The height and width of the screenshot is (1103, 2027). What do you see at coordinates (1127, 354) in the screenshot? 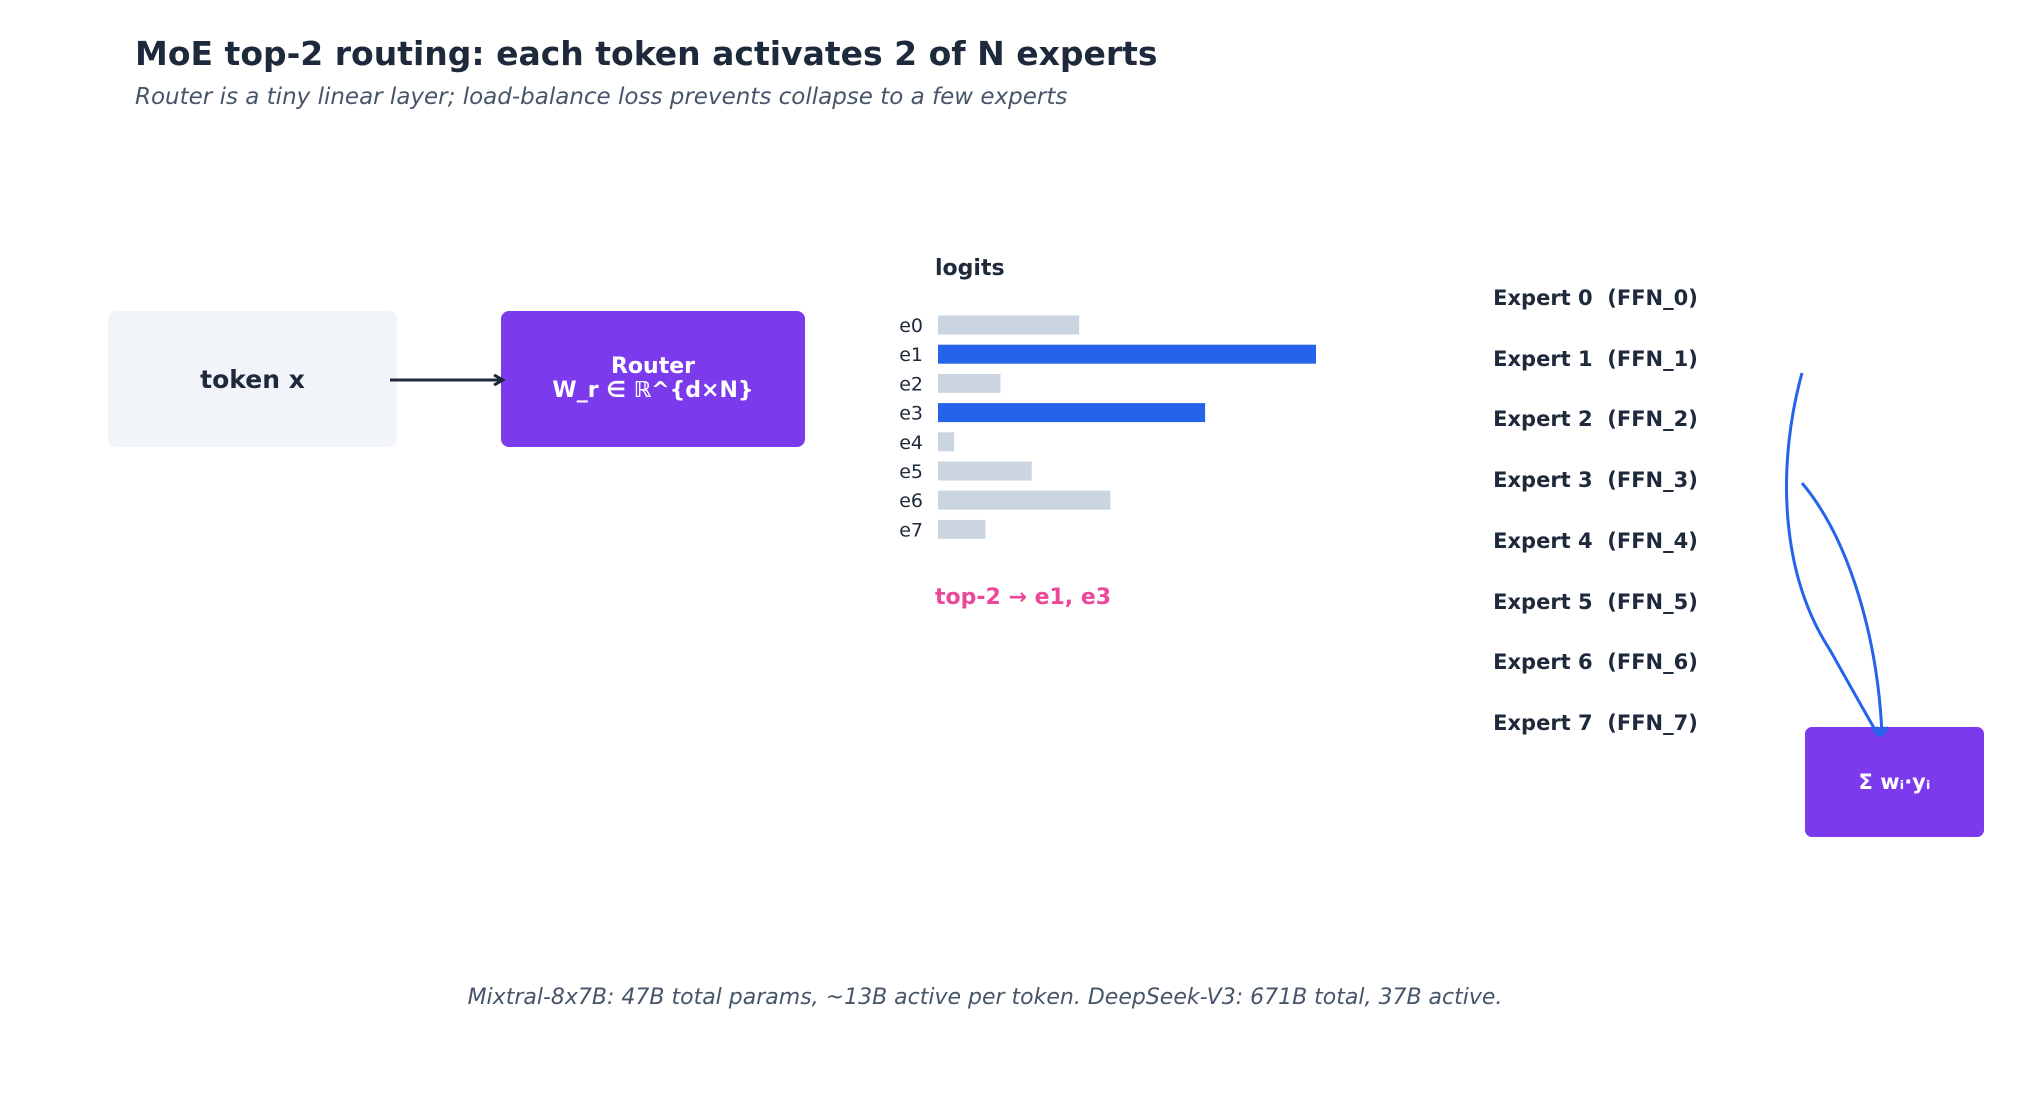
I see `logit-bar-e1` at bounding box center [1127, 354].